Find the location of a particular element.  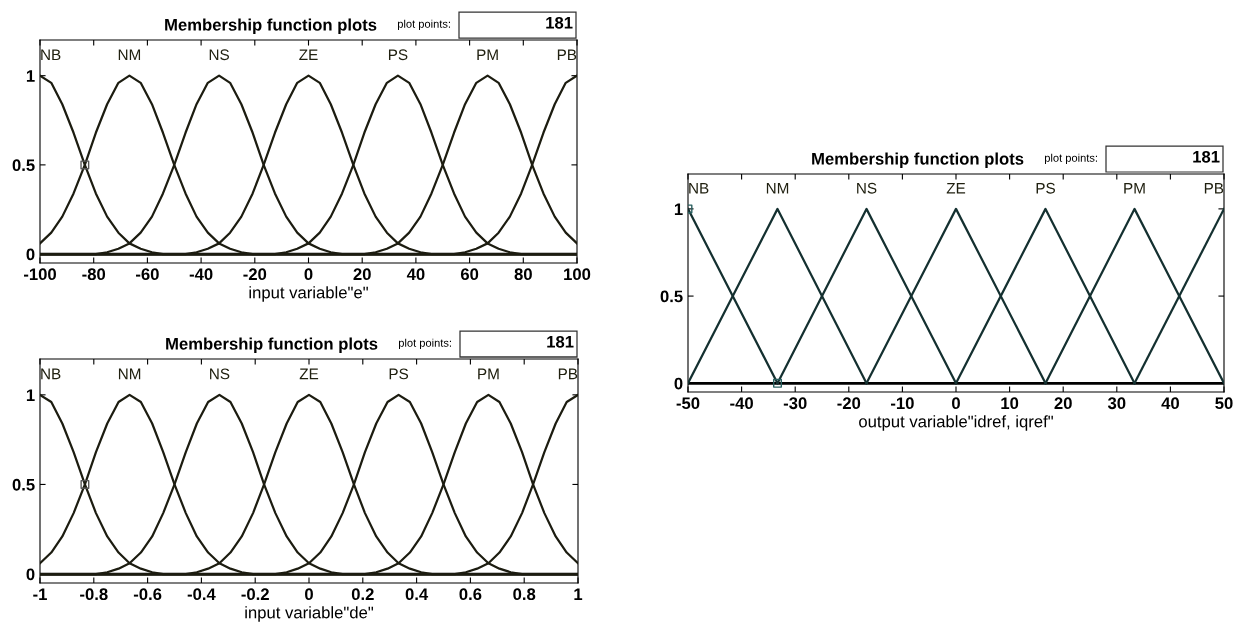

x-tick-label: -100 is located at coordinates (39, 274).